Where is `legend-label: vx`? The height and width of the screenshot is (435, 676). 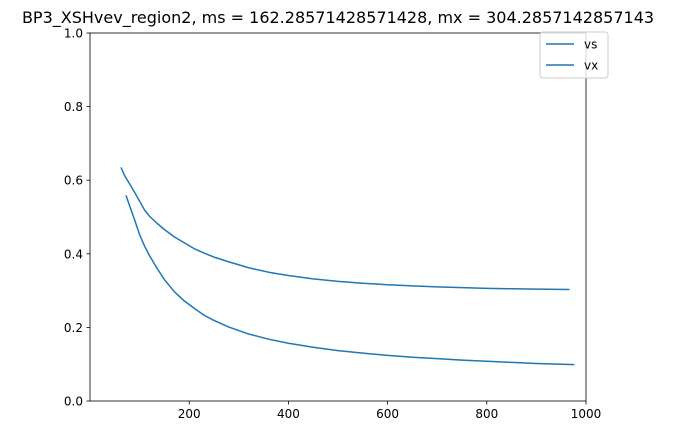 legend-label: vx is located at coordinates (591, 66).